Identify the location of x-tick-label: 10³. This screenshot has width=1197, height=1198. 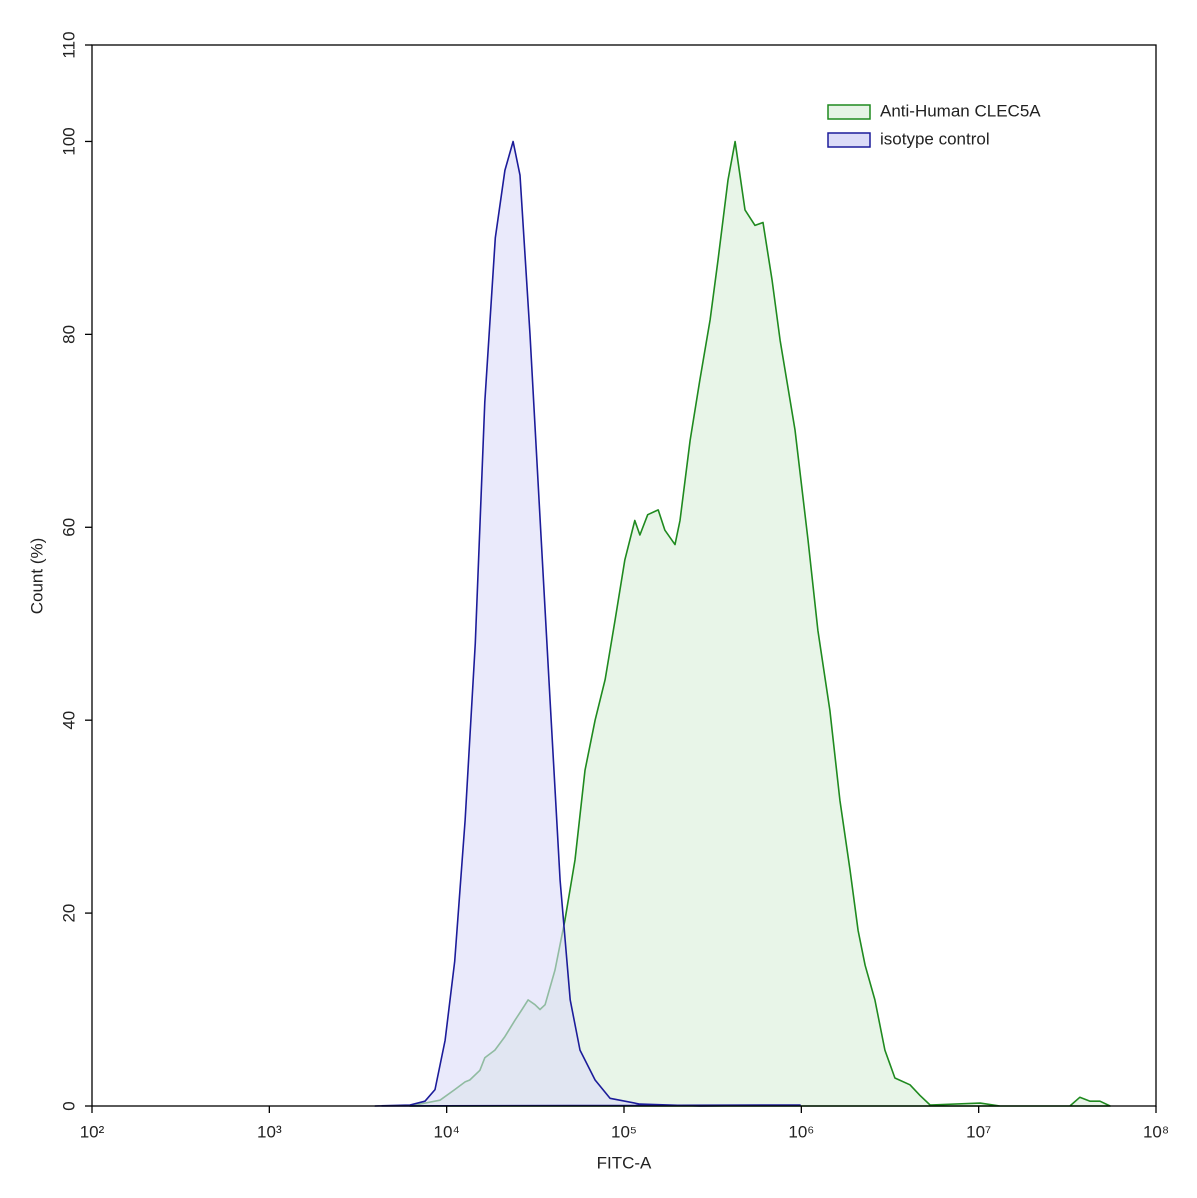
(269, 1131).